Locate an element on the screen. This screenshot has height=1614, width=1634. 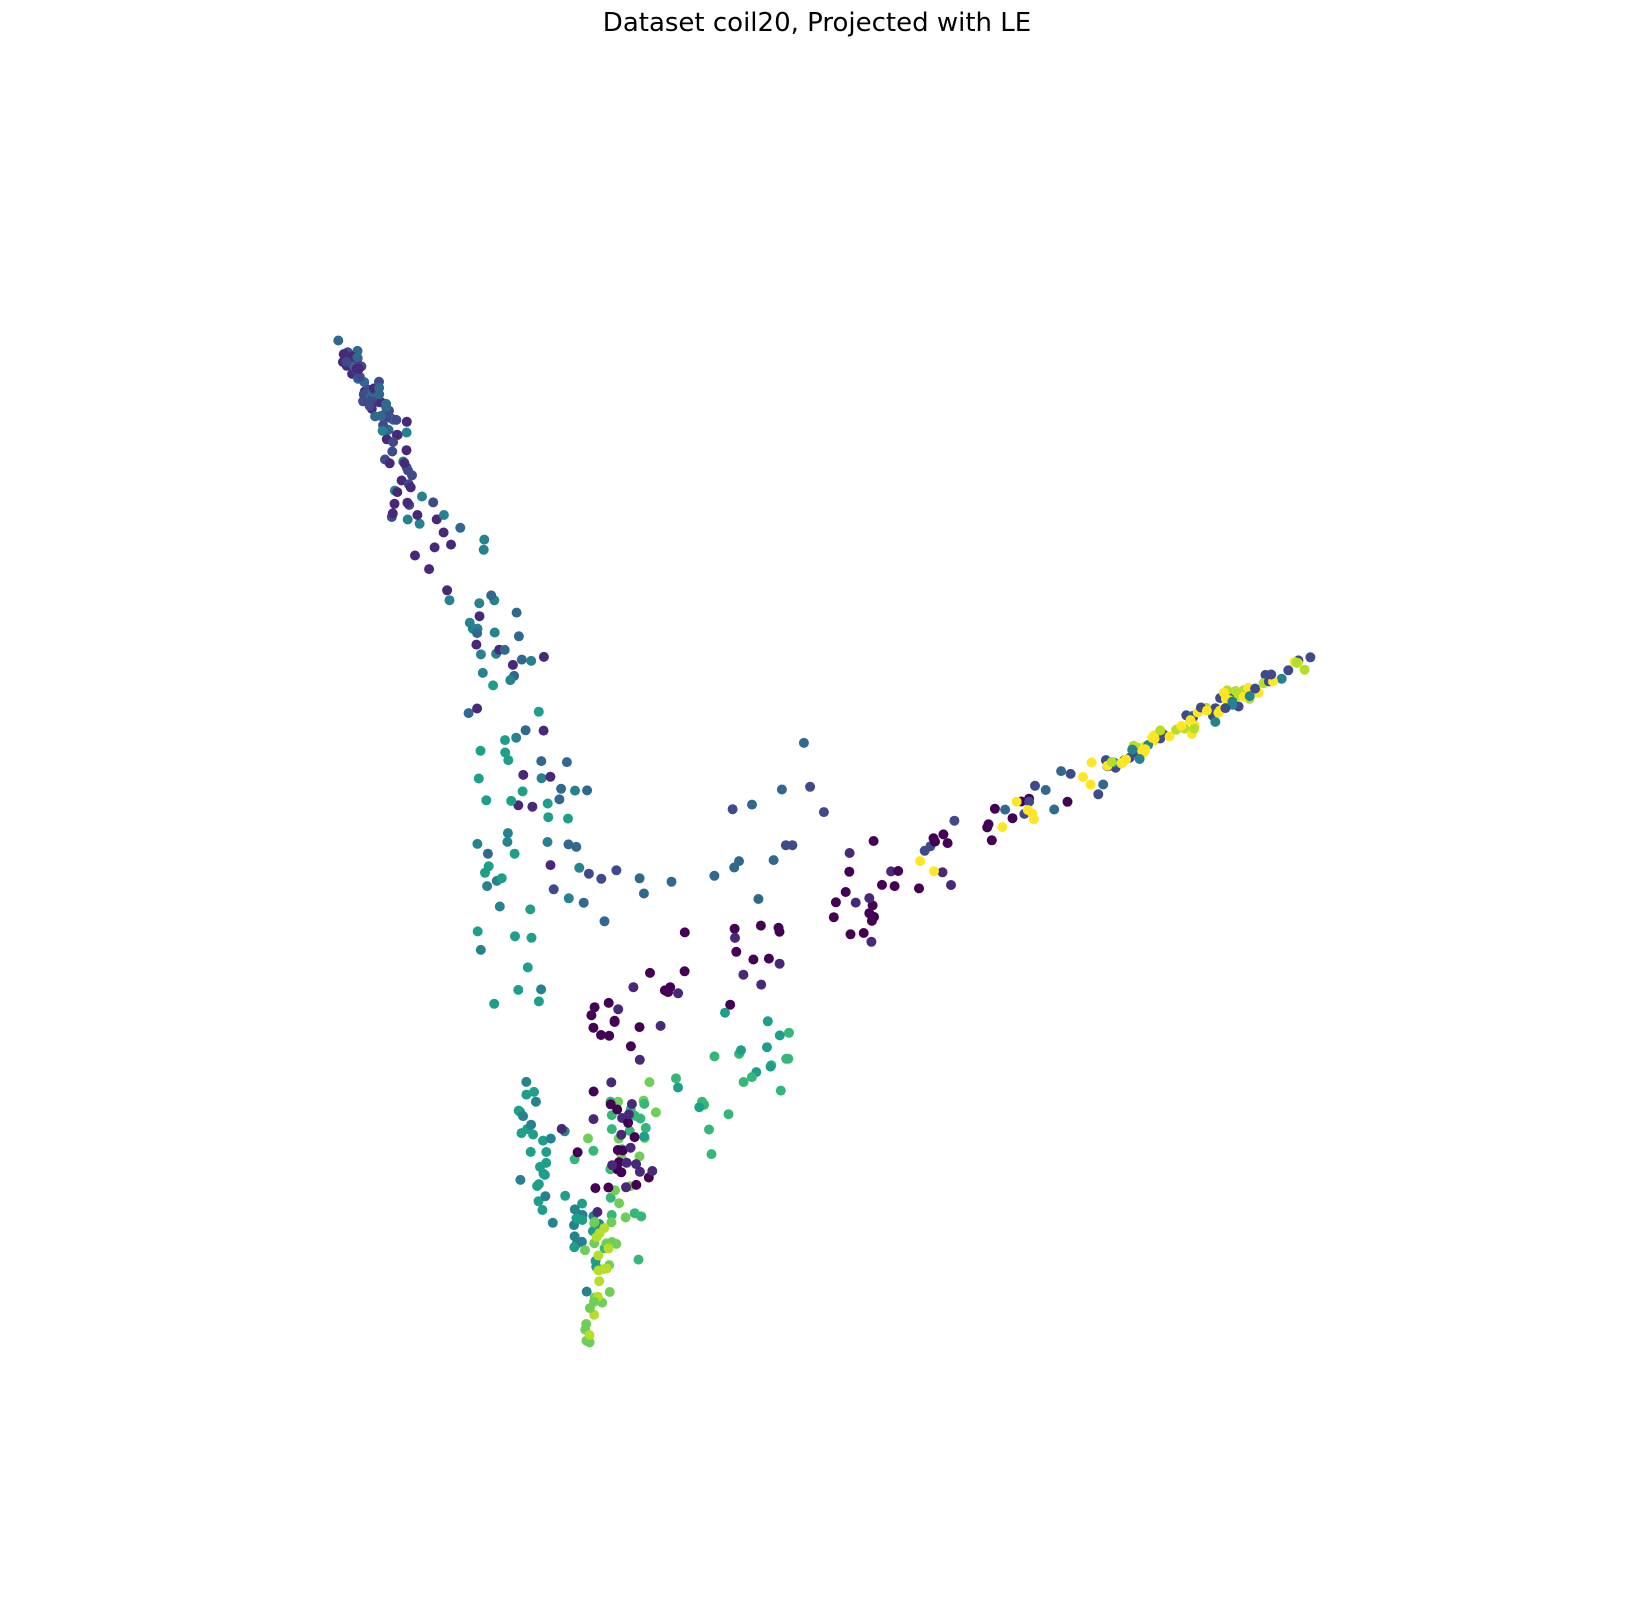
chart-title: Dataset coil20, Projected with LE is located at coordinates (817, 23).